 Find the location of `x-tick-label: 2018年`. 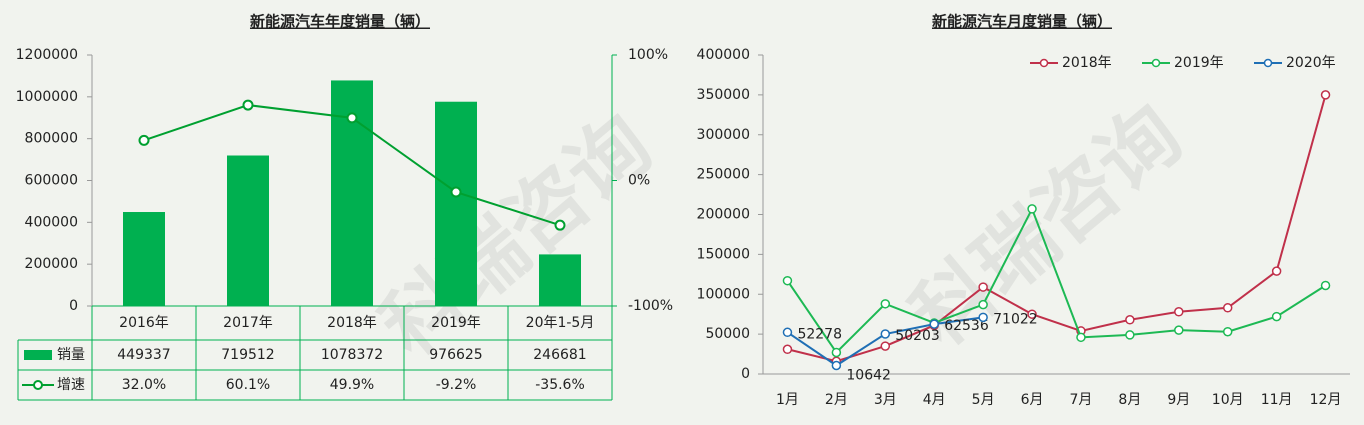

x-tick-label: 2018年 is located at coordinates (352, 323).